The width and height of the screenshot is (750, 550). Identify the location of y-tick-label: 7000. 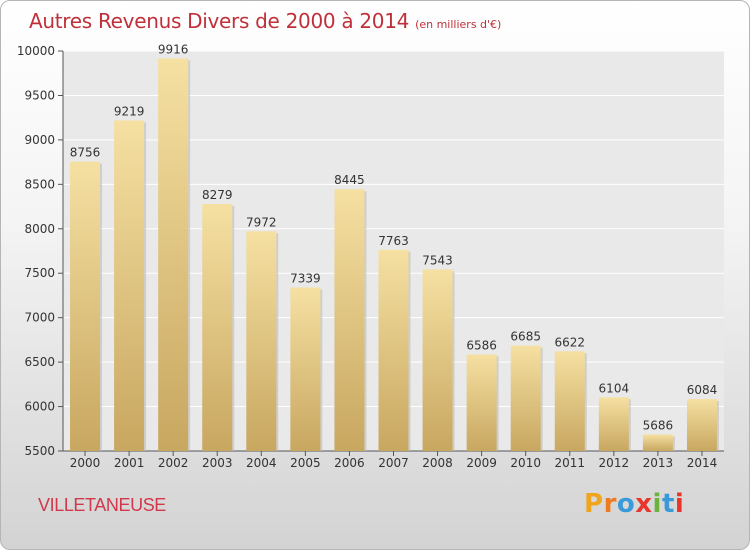
(39, 318).